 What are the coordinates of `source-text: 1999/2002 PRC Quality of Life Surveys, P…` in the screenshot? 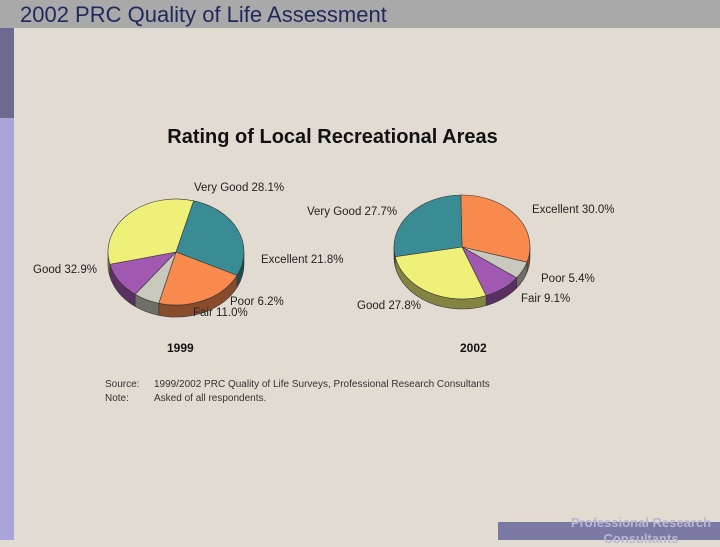 It's located at (322, 384).